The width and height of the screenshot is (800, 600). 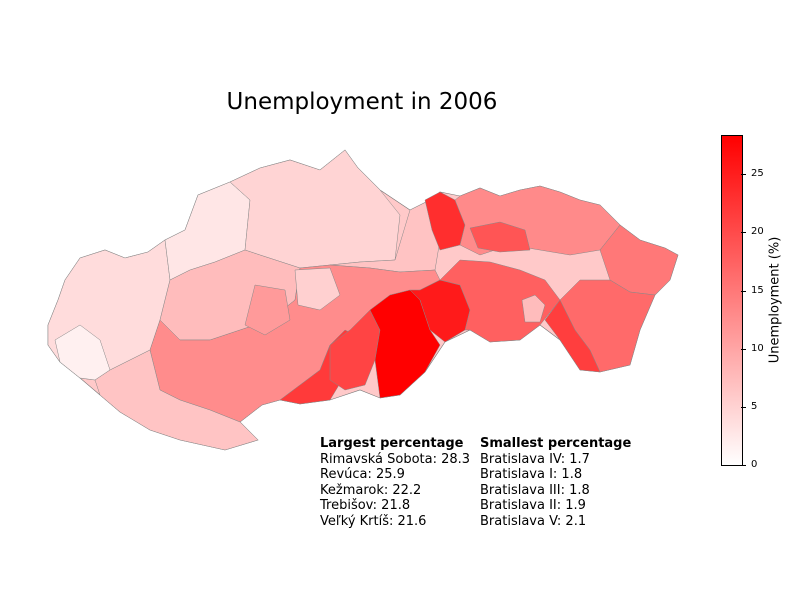 I want to click on smallest-heading: Smallest percentage, so click(x=556, y=443).